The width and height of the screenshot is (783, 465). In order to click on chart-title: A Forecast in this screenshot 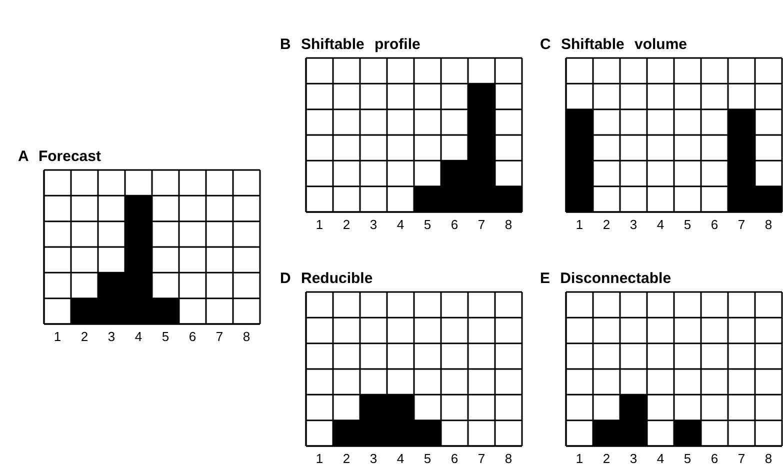, I will do `click(60, 157)`.